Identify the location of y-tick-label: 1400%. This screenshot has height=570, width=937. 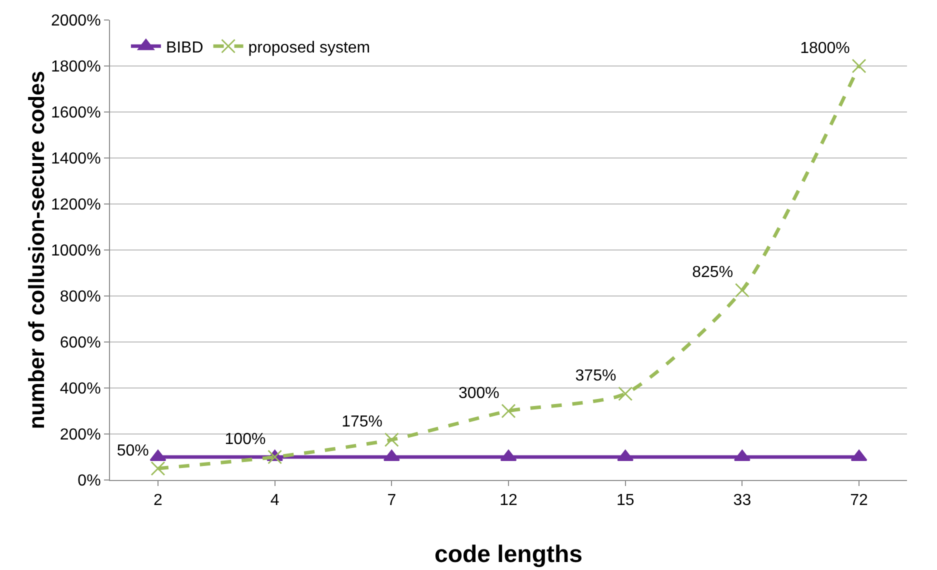
(75, 159).